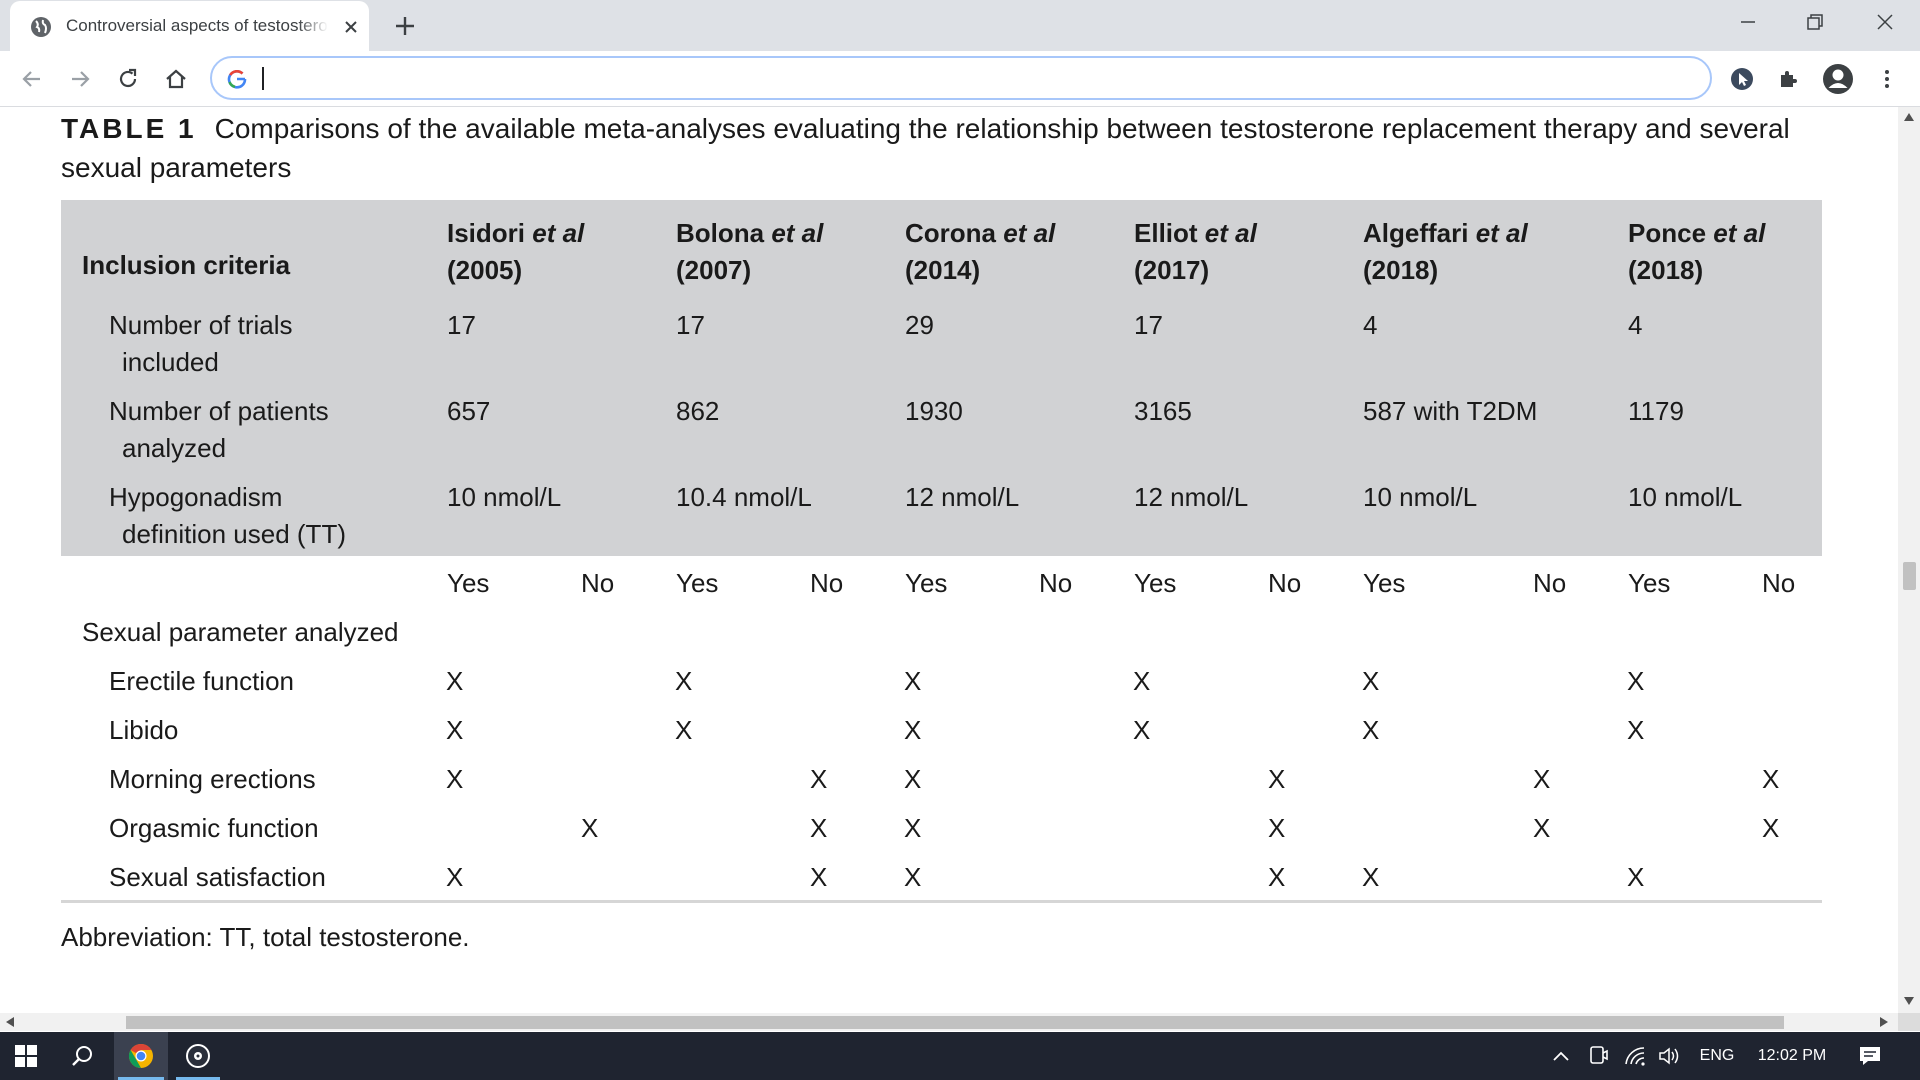  Describe the element at coordinates (82, 1056) in the screenshot. I see `search-button` at that location.